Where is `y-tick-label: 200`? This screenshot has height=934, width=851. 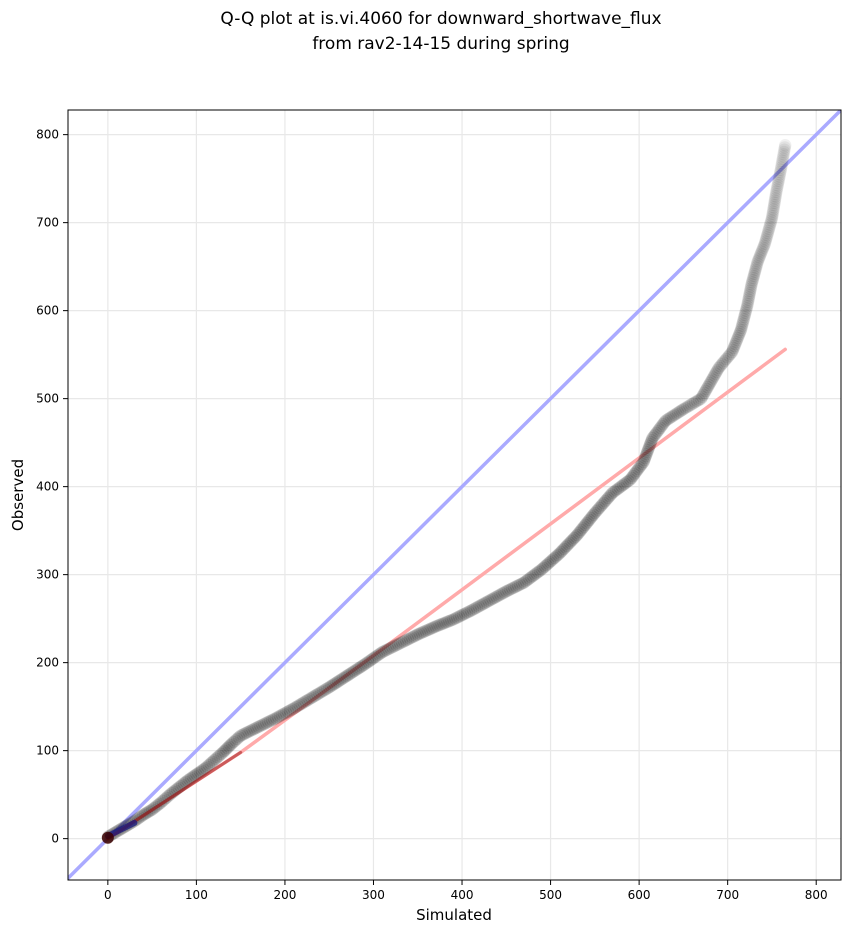
y-tick-label: 200 is located at coordinates (47, 663).